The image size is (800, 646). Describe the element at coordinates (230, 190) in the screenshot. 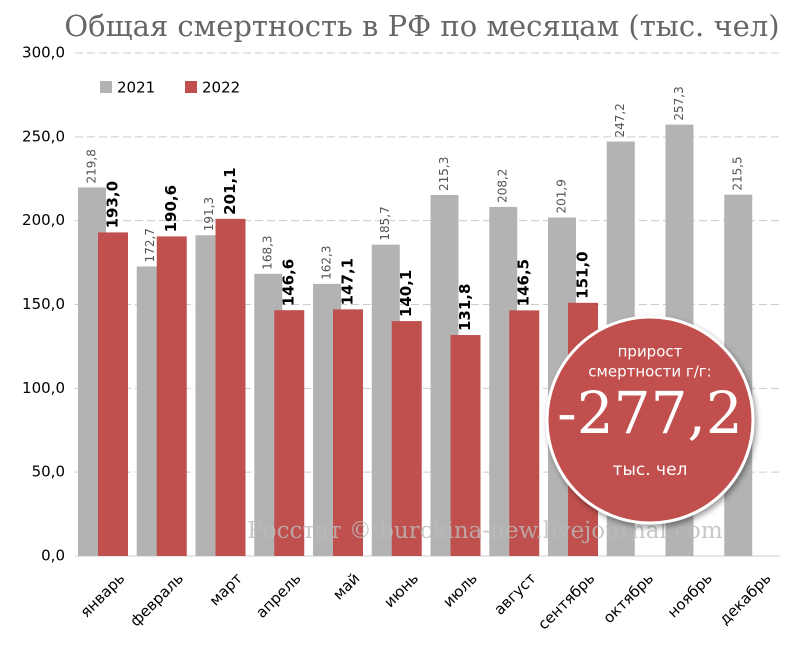

I see `value-label-bold: 201,1` at that location.